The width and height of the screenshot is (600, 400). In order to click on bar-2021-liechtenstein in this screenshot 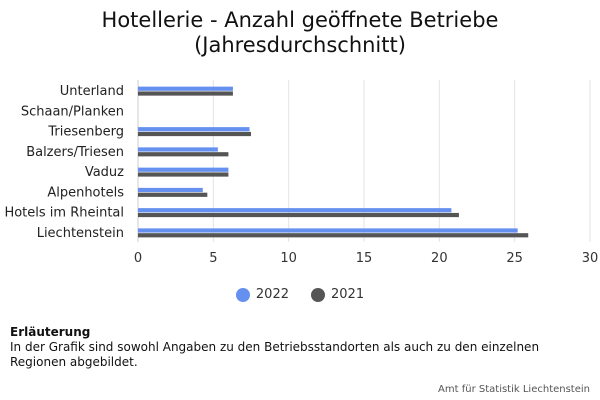, I will do `click(333, 235)`.